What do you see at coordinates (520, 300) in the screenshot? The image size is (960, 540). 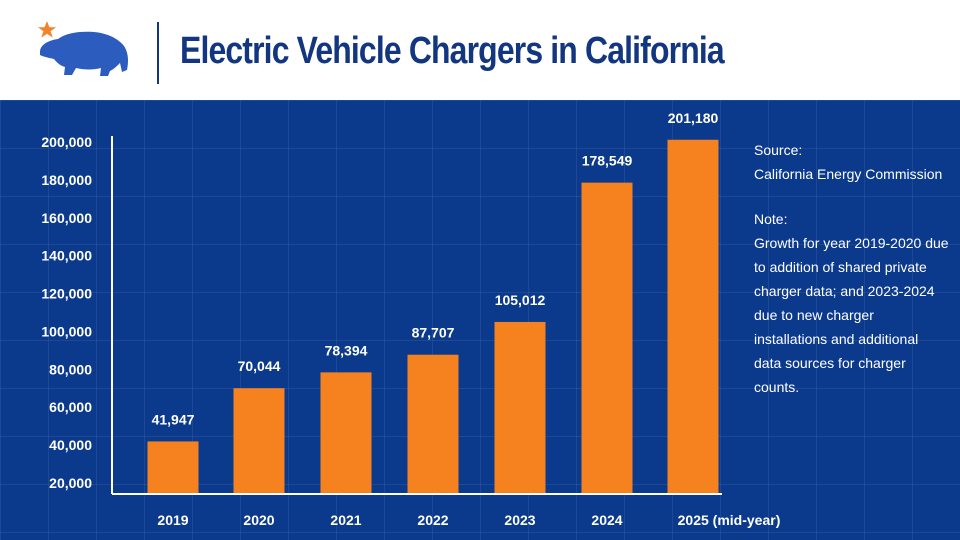 I see `value-label: 105,012` at bounding box center [520, 300].